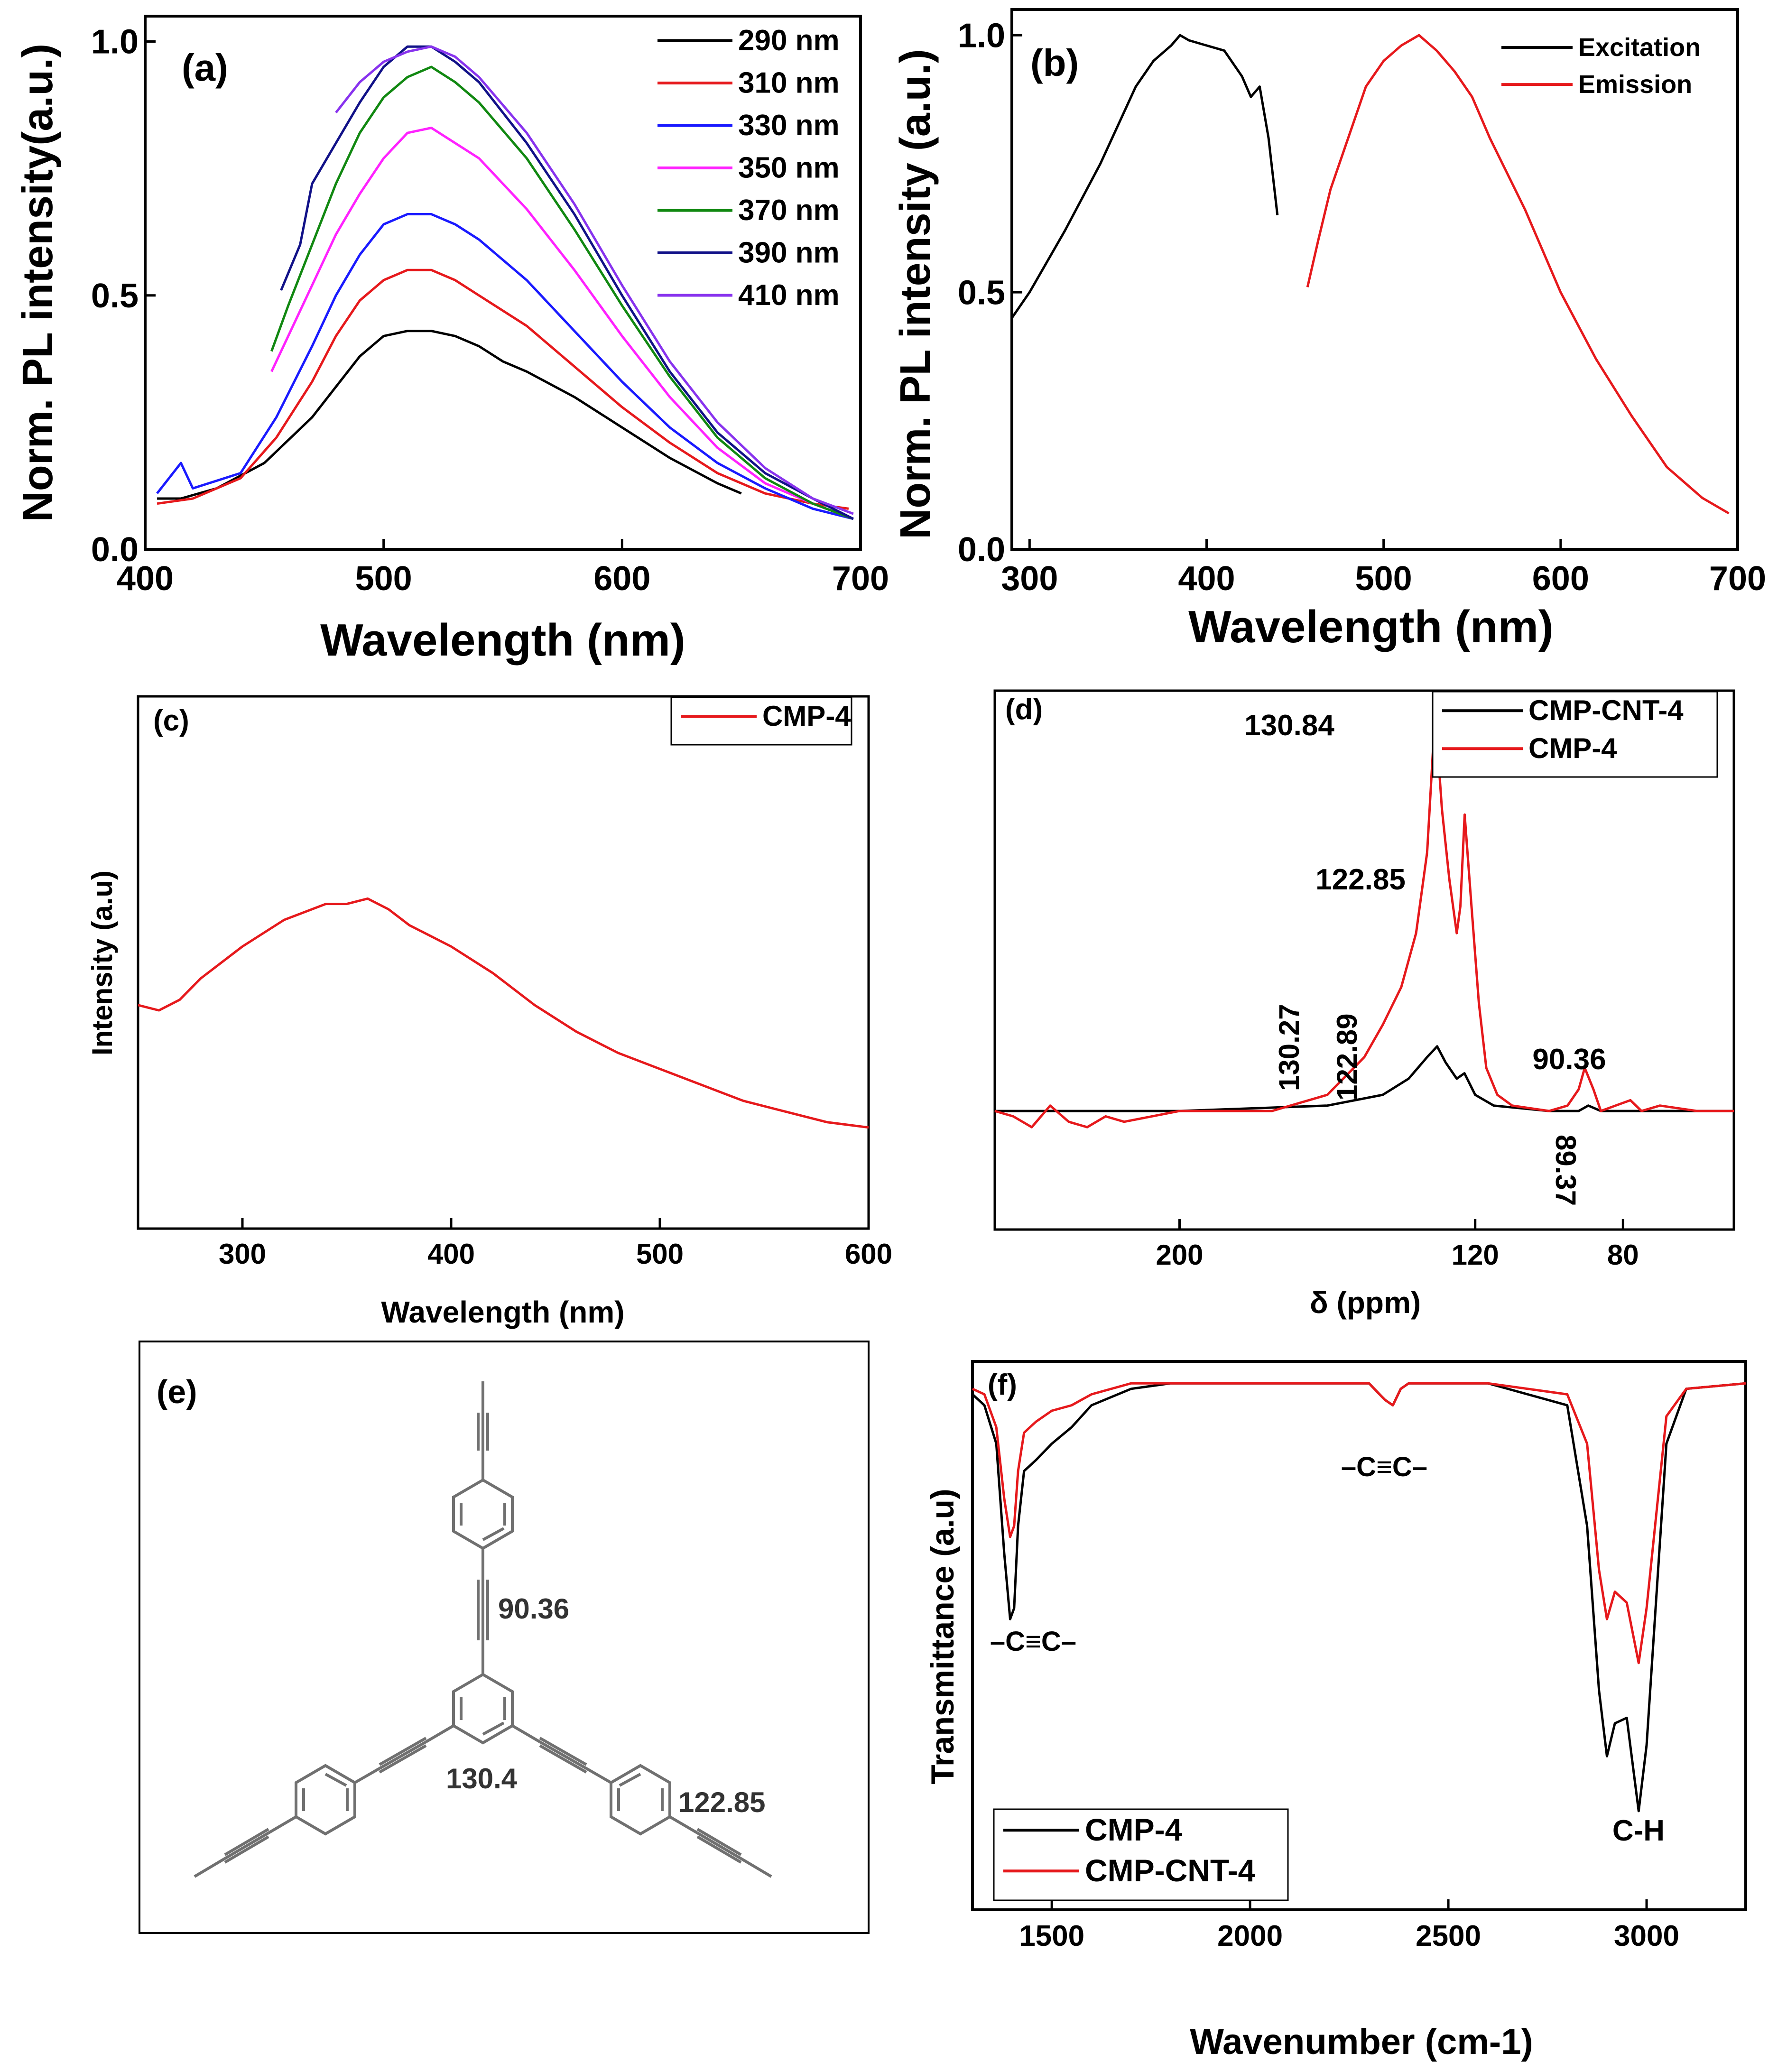 This screenshot has width=1787, height=2072. What do you see at coordinates (38, 283) in the screenshot?
I see `panel-a-ylabel: Norm. PL intensity(a.u.)` at bounding box center [38, 283].